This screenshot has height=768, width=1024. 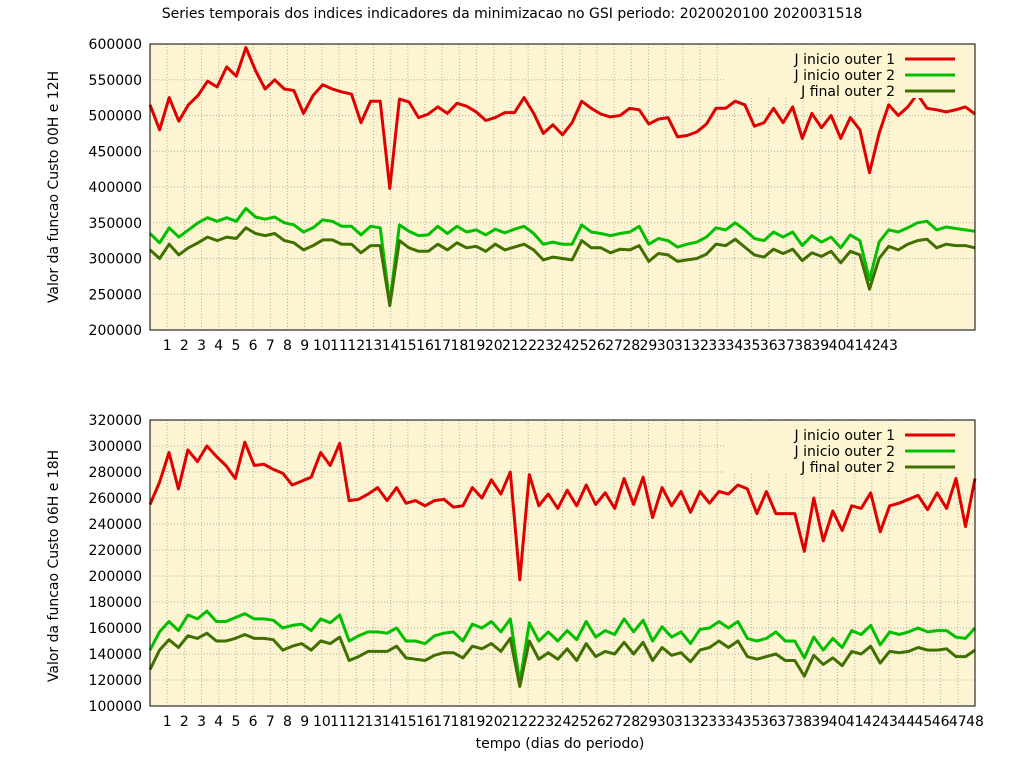 What do you see at coordinates (115, 473) in the screenshot?
I see `y-tick-label: 280000` at bounding box center [115, 473].